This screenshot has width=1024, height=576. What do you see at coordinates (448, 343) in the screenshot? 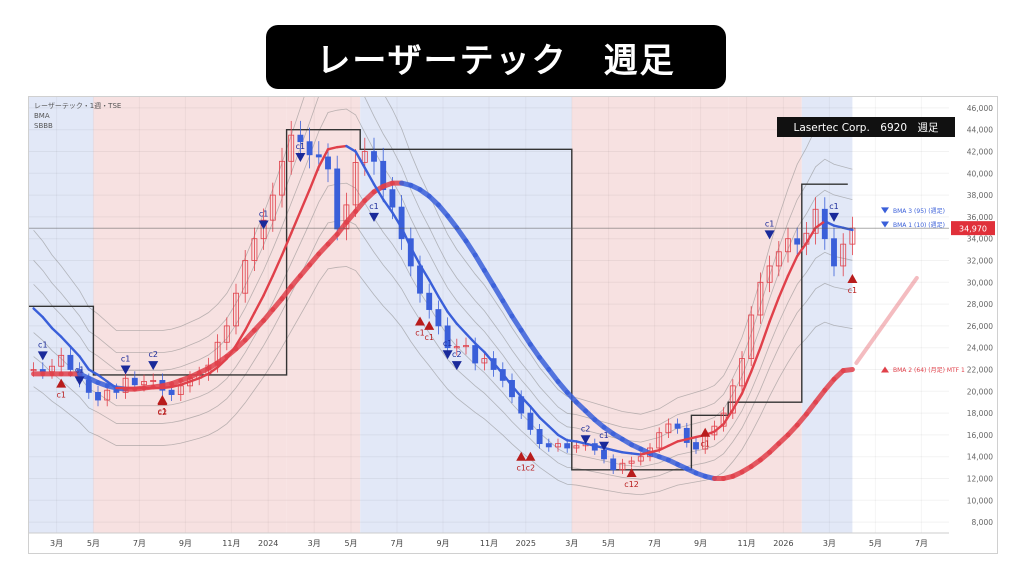
I see `signal-label-12: c1` at bounding box center [448, 343].